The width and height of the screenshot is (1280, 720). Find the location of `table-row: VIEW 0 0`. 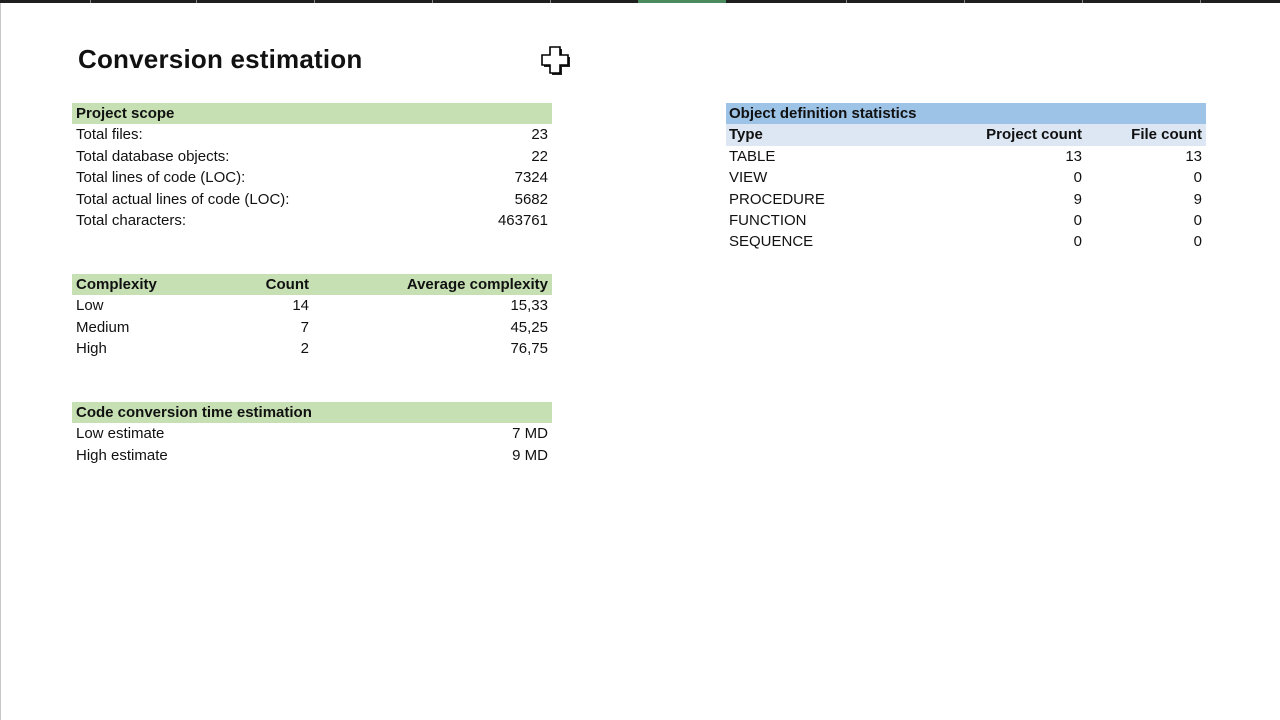

table-row: VIEW 0 0 is located at coordinates (966, 177).